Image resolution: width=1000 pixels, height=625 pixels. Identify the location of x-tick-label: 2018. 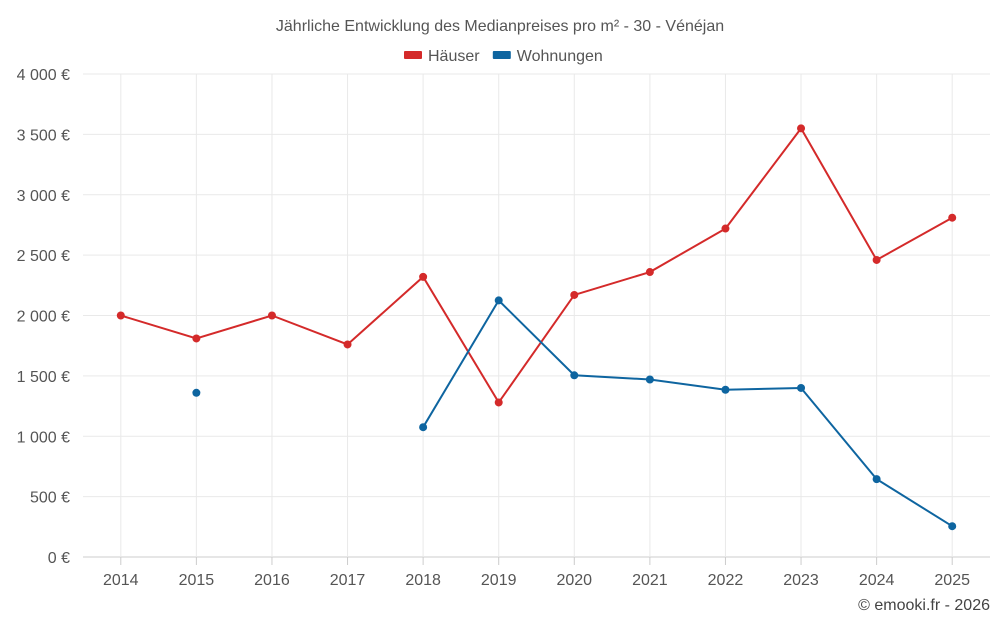
(423, 580).